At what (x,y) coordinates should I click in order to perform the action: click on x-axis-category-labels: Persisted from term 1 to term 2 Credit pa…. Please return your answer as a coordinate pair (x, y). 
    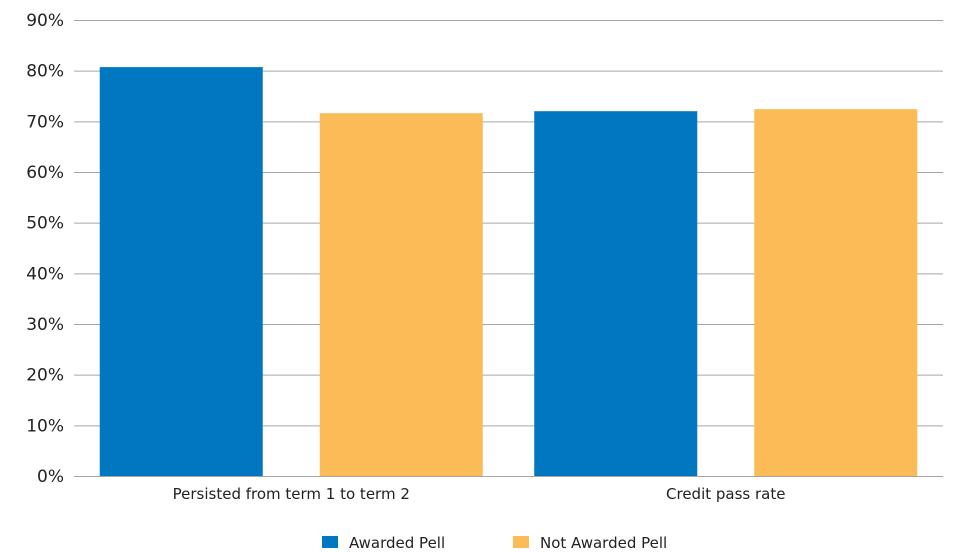
    Looking at the image, I should click on (479, 494).